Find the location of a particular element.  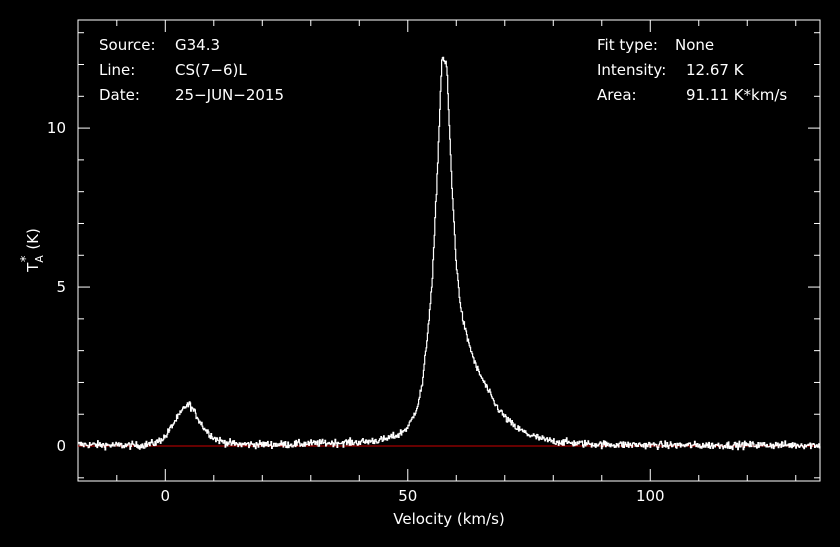

date-label: Date: is located at coordinates (119, 95).